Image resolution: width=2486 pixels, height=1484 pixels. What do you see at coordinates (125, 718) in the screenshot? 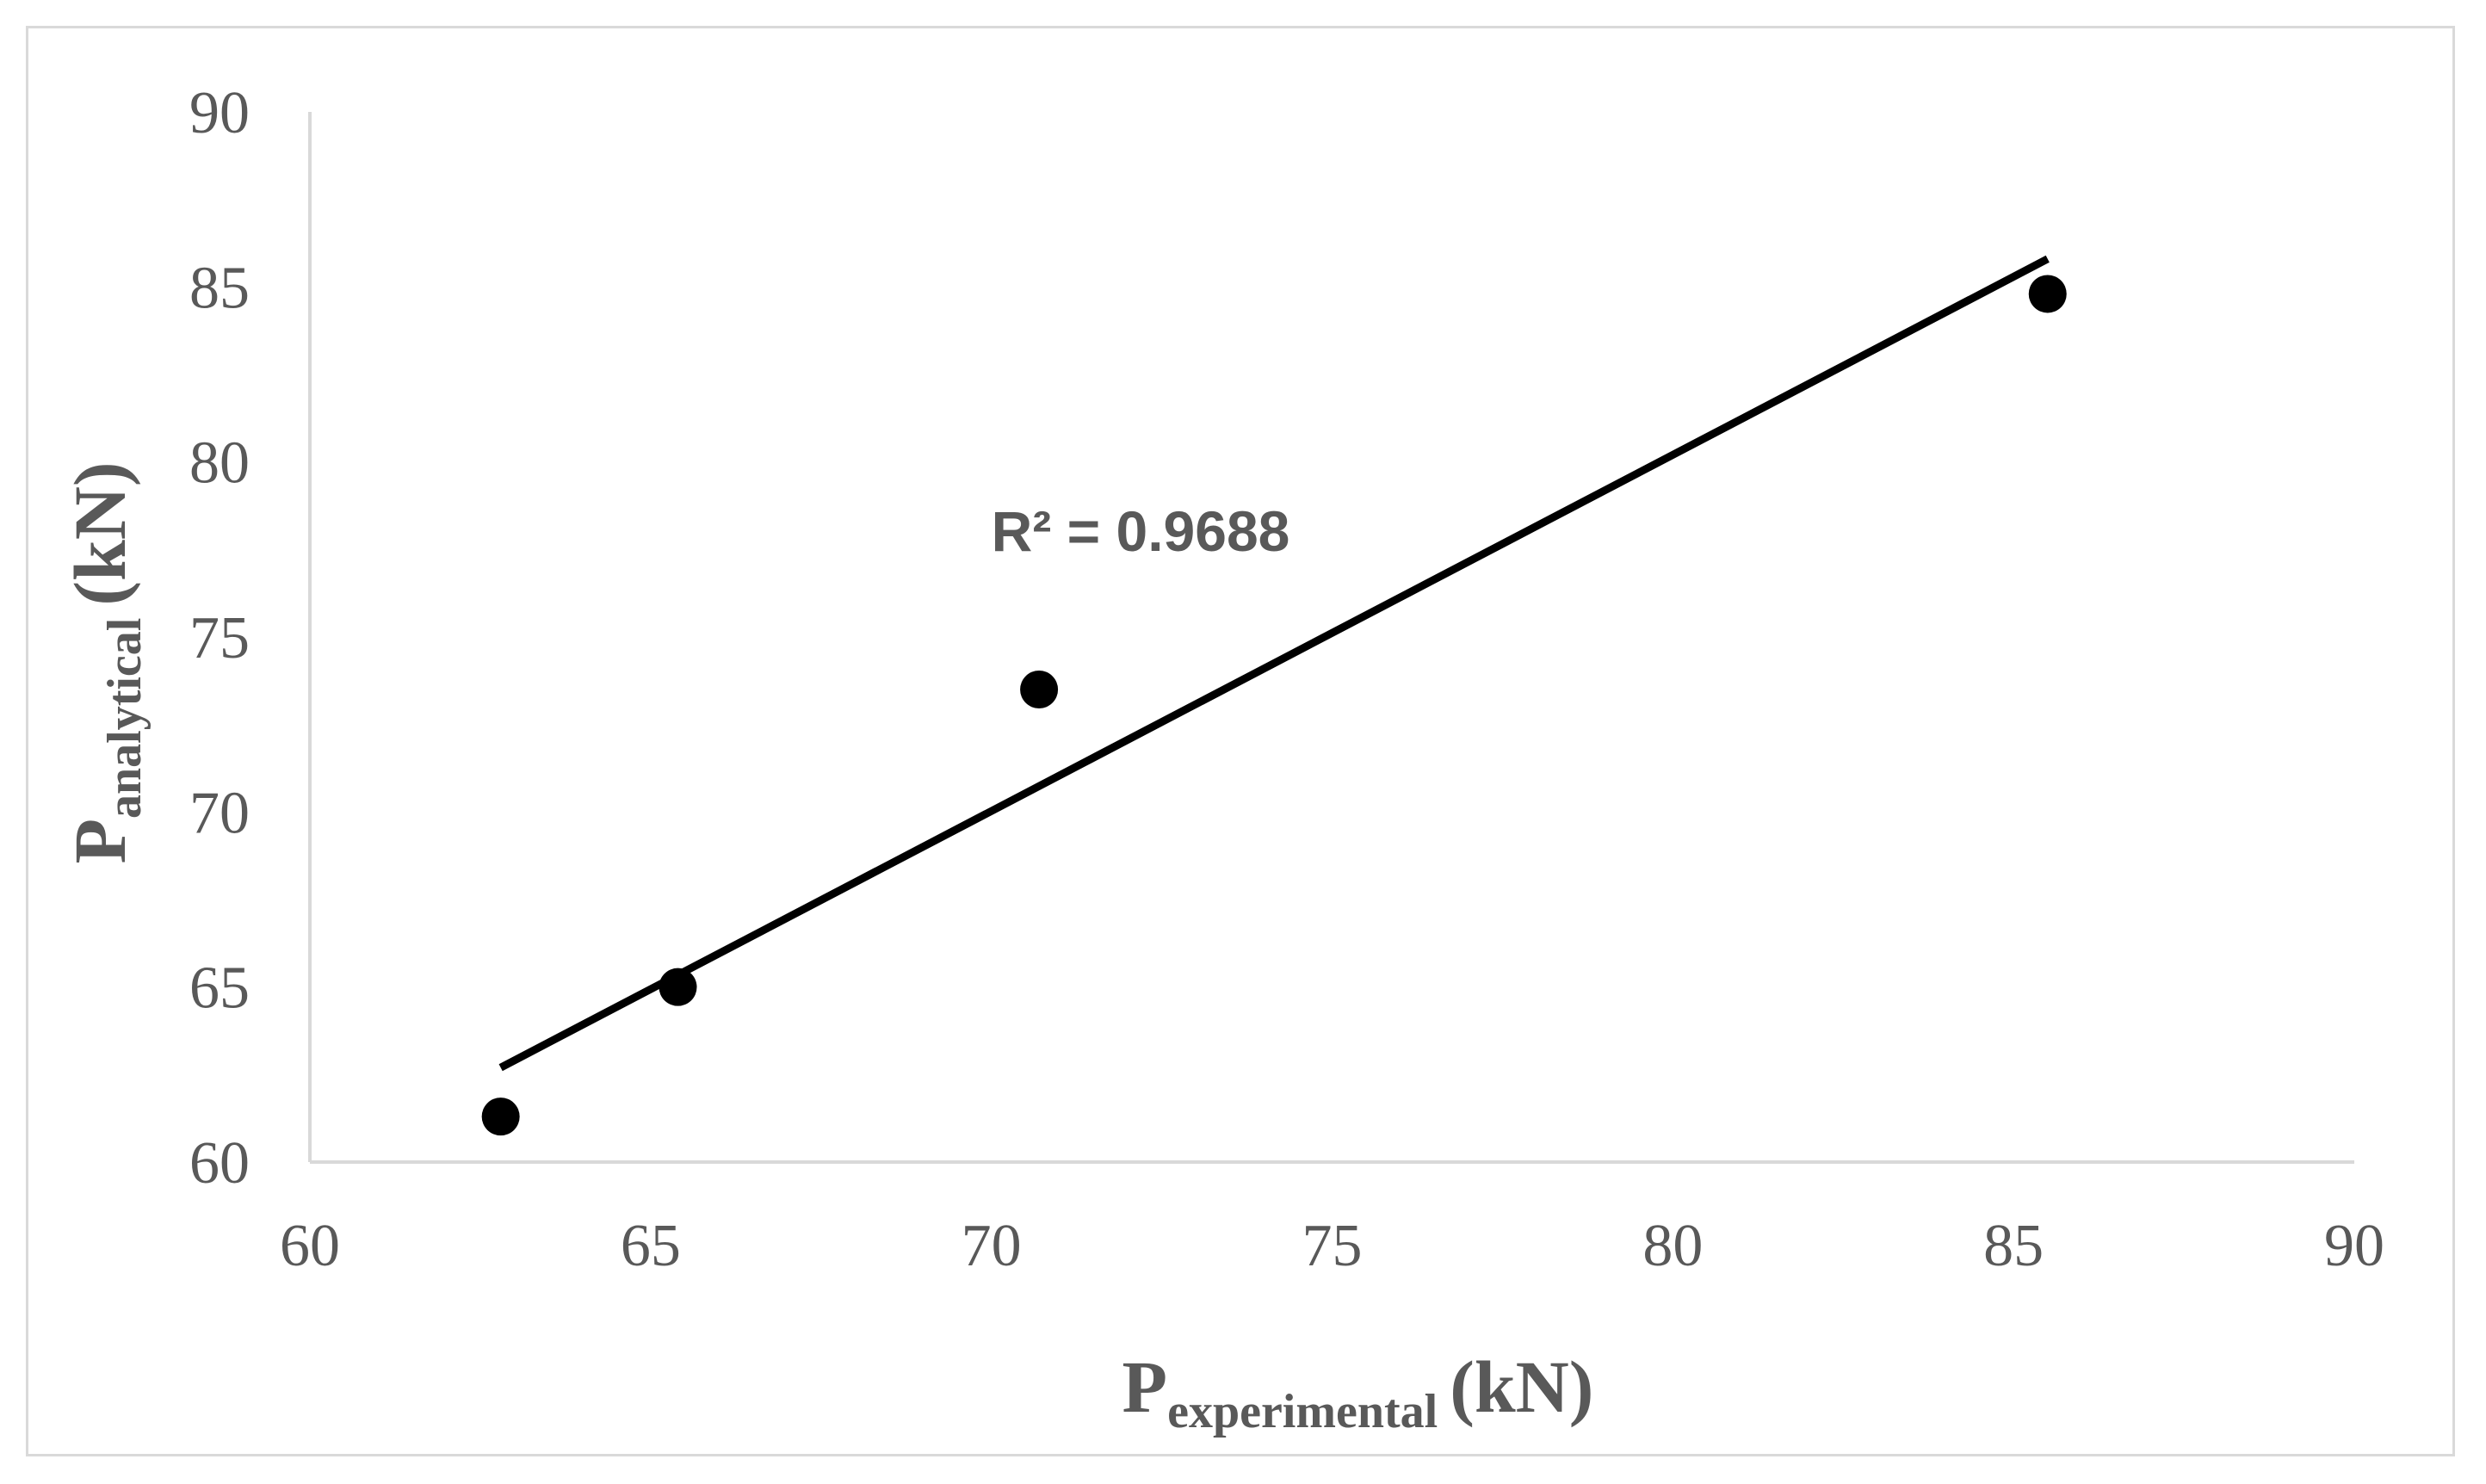
I see `y-axis-title-subscript: analytical` at bounding box center [125, 718].